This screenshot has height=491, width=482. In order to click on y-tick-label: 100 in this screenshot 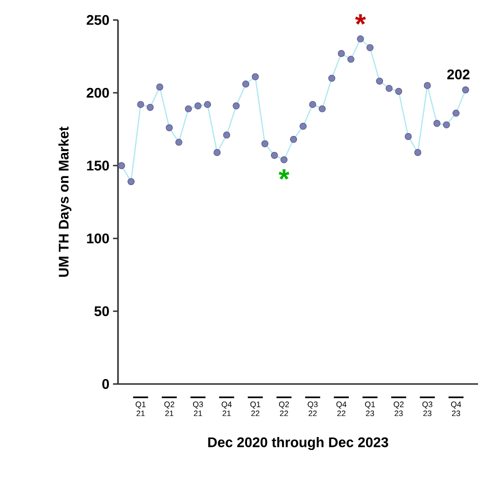, I will do `click(98, 238)`.